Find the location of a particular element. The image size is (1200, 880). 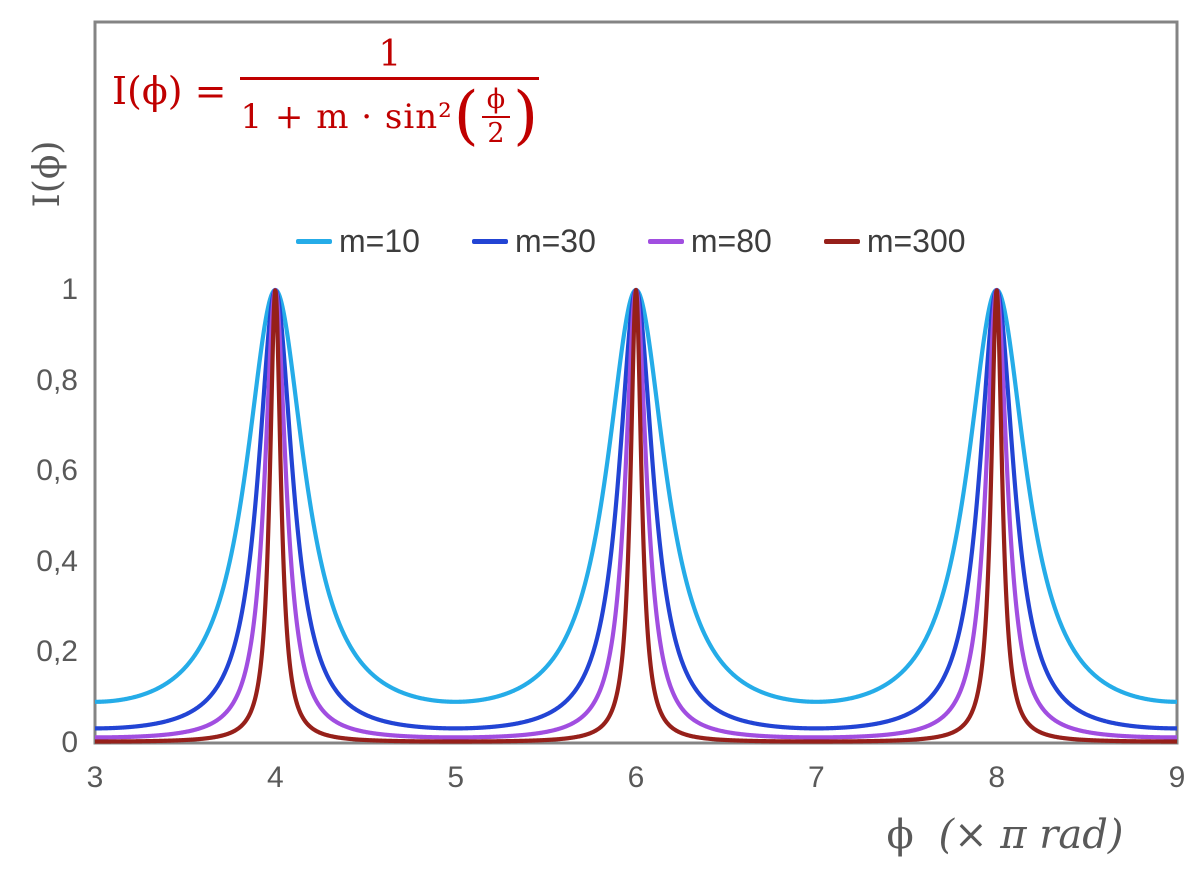

legend-item-m30: m=30 is located at coordinates (533, 241).